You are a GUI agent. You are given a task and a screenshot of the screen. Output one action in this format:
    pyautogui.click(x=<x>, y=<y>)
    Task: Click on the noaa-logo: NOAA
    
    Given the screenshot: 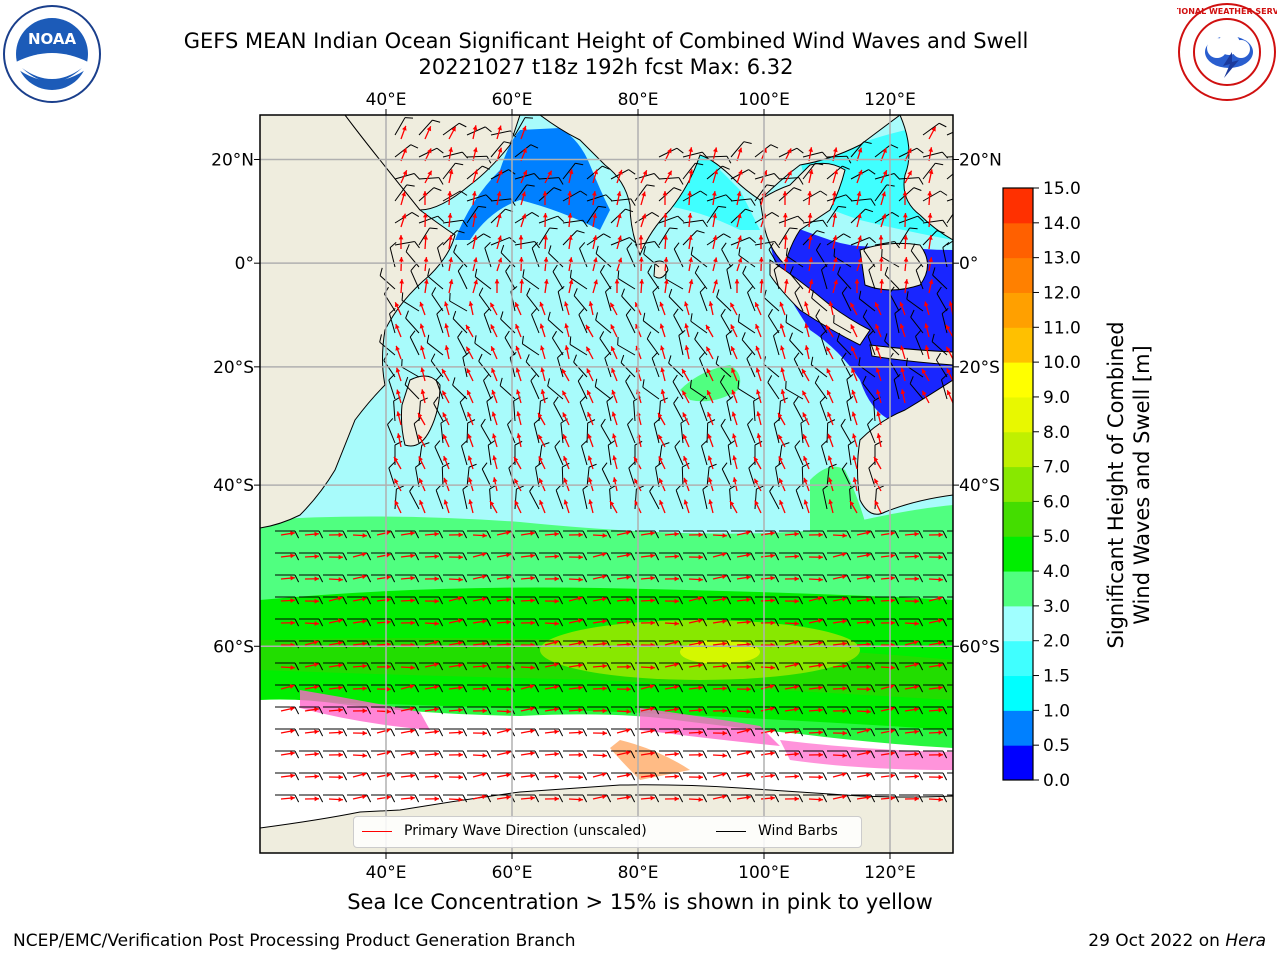 What is the action you would take?
    pyautogui.click(x=52, y=54)
    